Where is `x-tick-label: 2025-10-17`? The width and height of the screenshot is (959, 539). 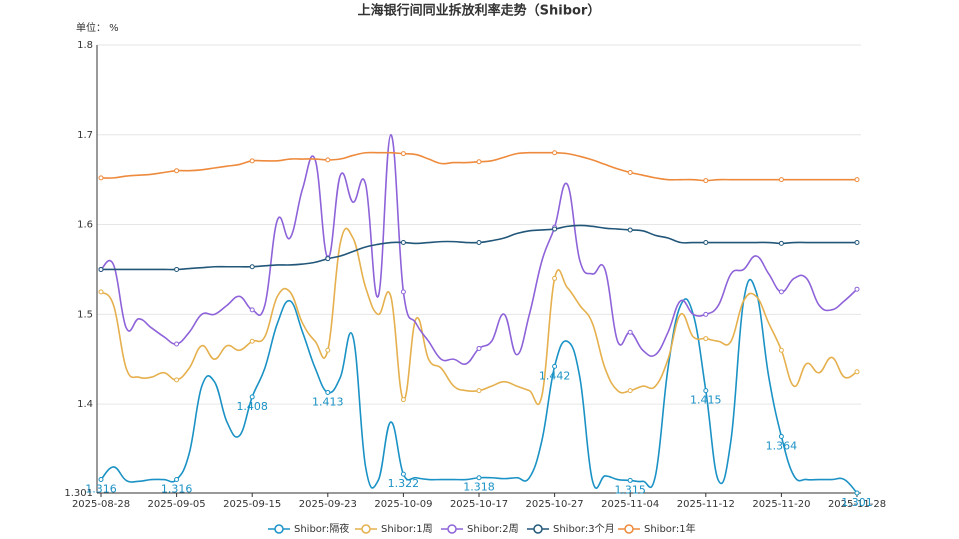
x-tick-label: 2025-10-17 is located at coordinates (479, 504).